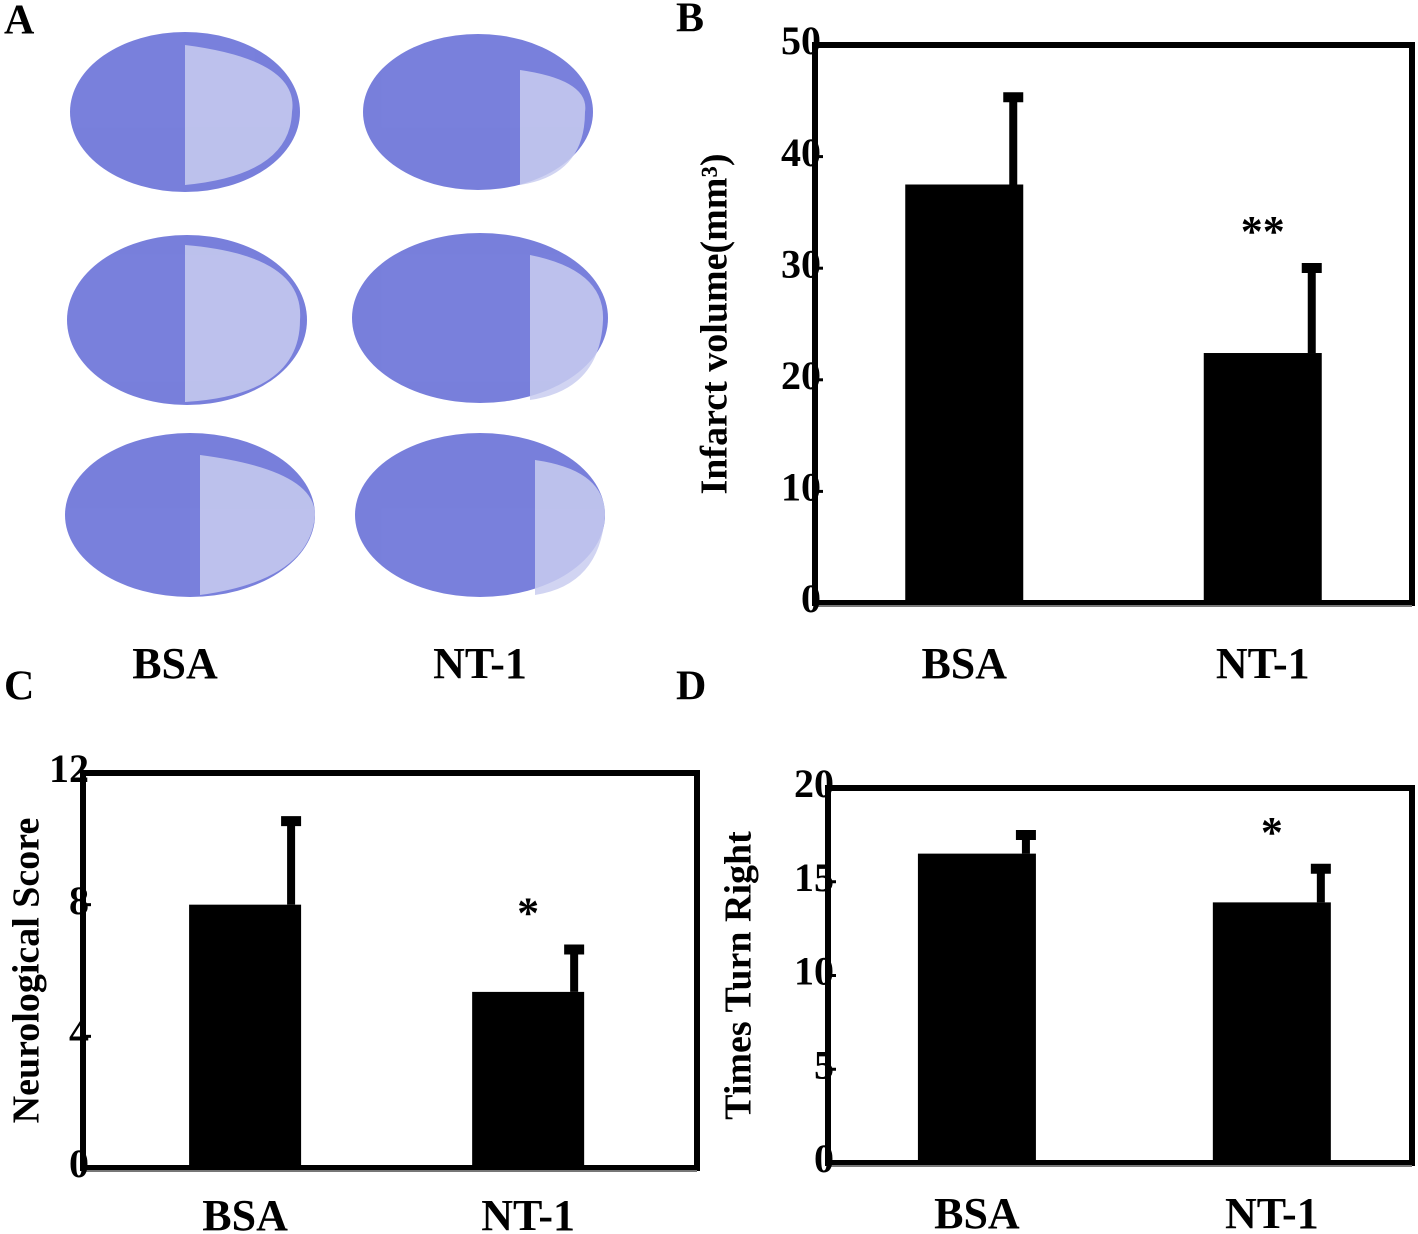 The width and height of the screenshot is (1418, 1234). I want to click on plot-frame, so click(390, 970).